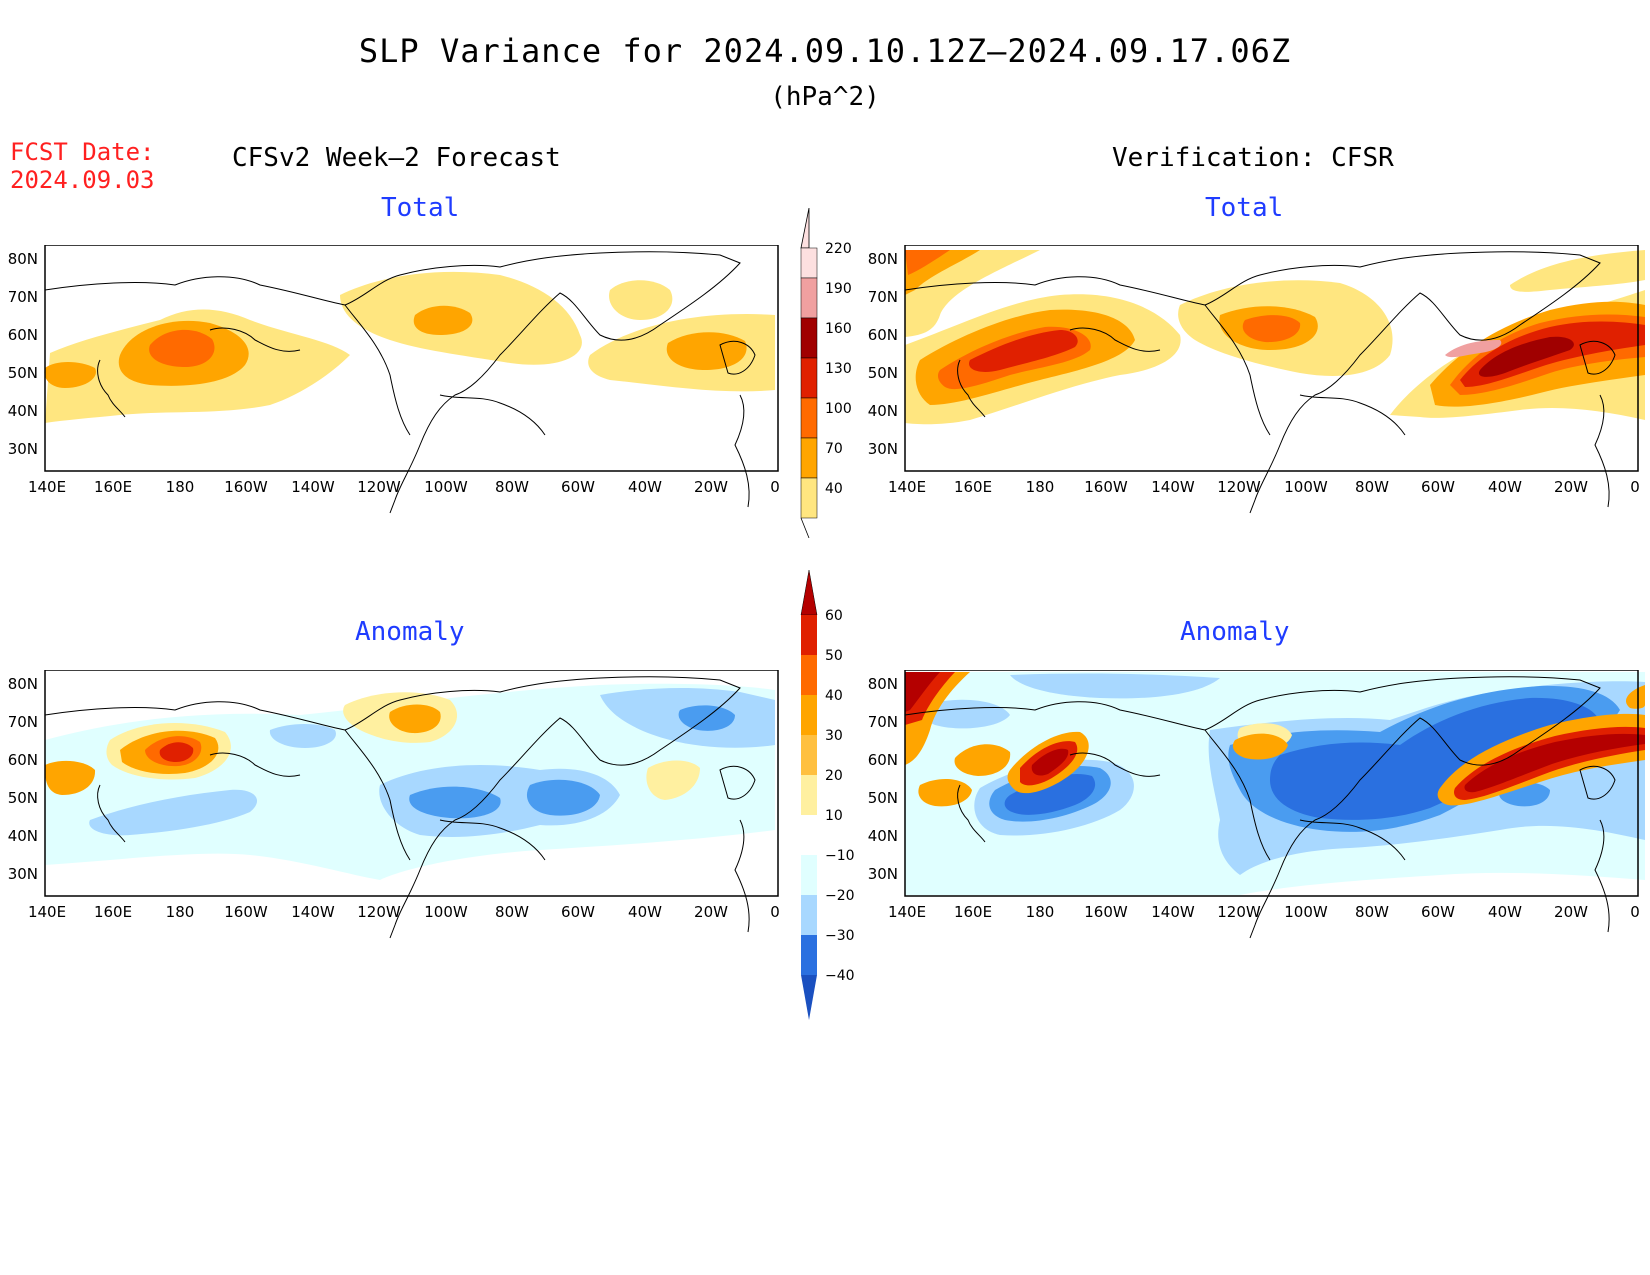 The image size is (1650, 1275). I want to click on fcst-date: 2024.09.03, so click(82, 180).